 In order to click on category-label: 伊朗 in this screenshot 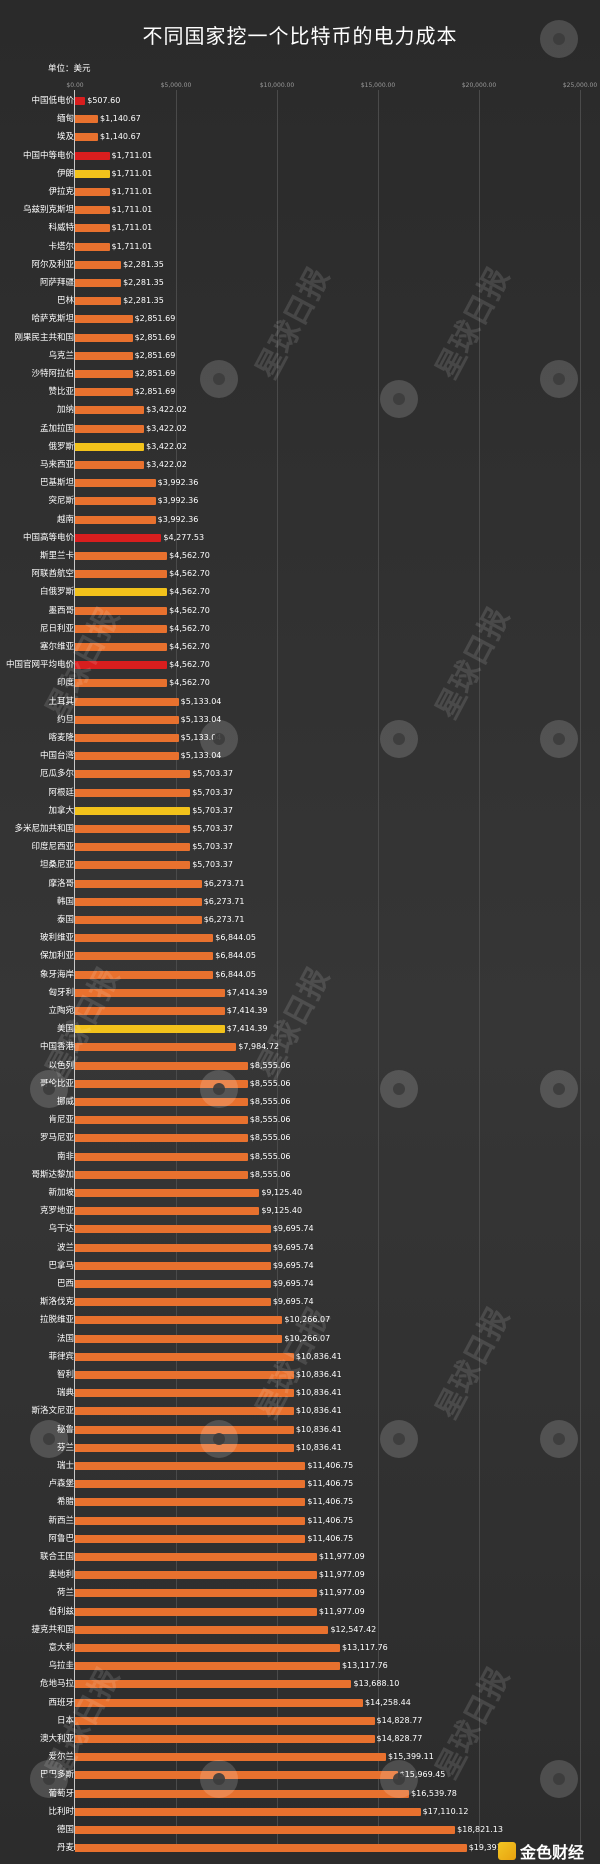, I will do `click(65, 173)`.